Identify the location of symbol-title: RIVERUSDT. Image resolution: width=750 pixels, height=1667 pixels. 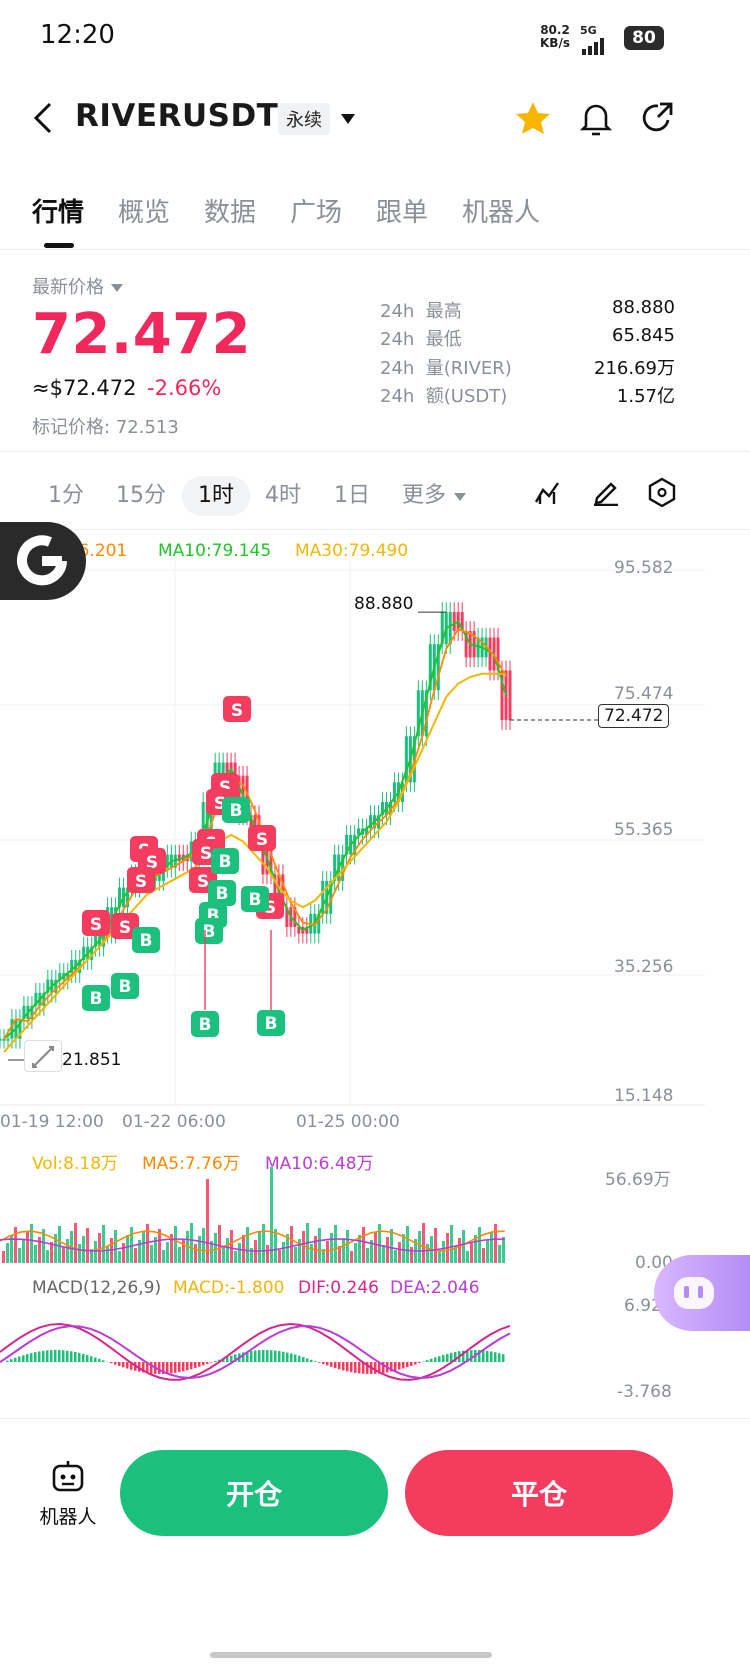
(177, 116).